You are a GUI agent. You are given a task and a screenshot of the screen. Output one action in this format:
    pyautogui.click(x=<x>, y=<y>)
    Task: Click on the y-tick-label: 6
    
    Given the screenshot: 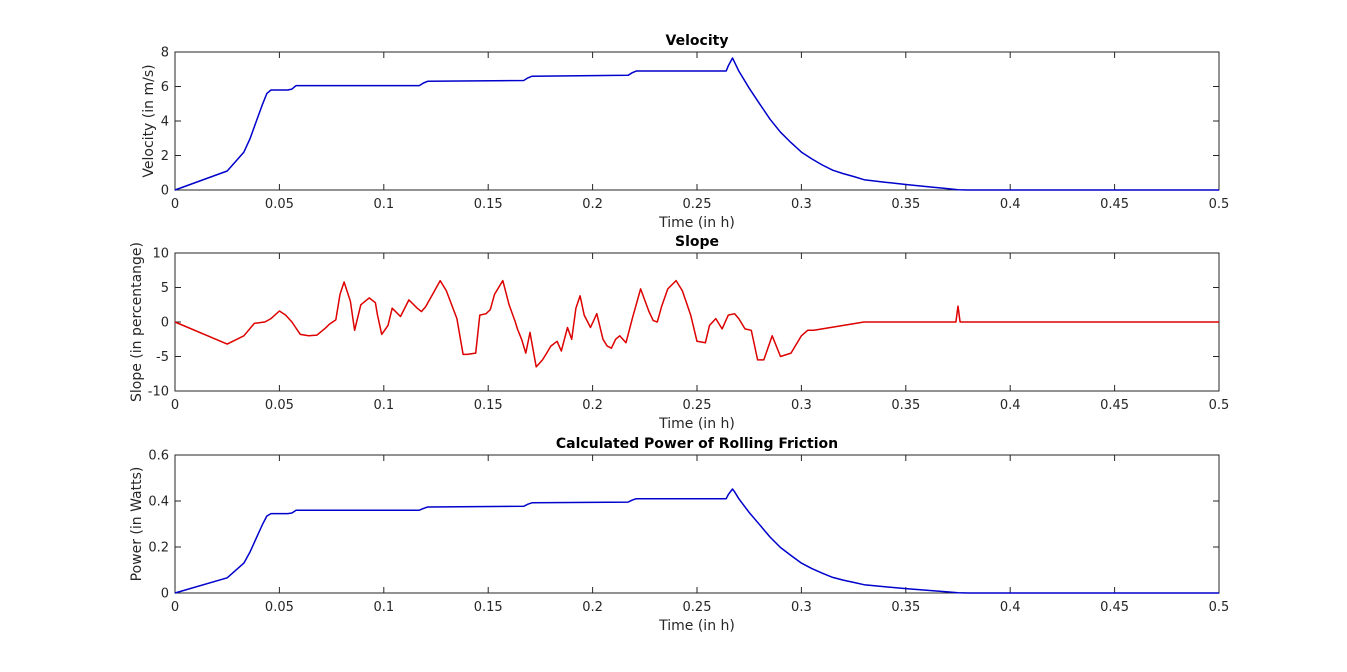 What is the action you would take?
    pyautogui.click(x=165, y=87)
    